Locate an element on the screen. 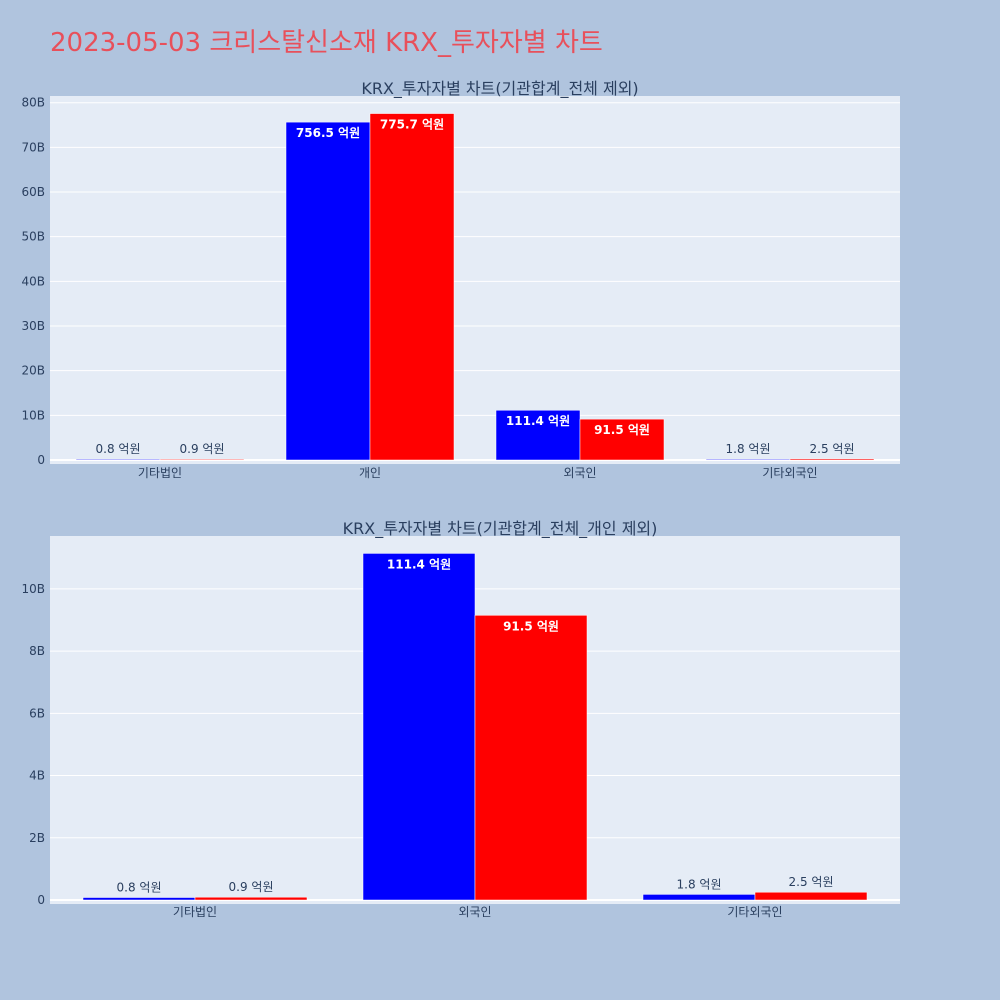  y-tick-label: 50B is located at coordinates (33, 237).